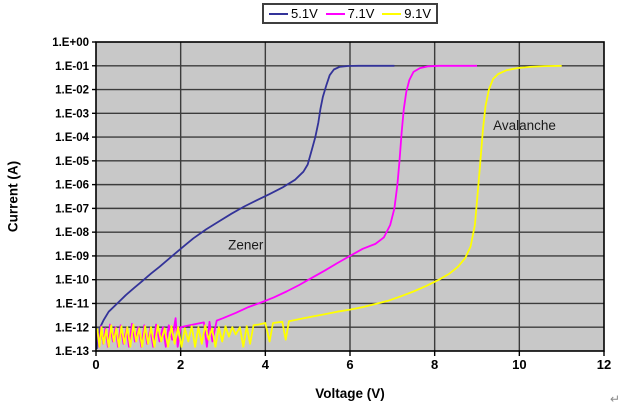 Image resolution: width=638 pixels, height=414 pixels. What do you see at coordinates (361, 13) in the screenshot?
I see `legend-label: 7.1V` at bounding box center [361, 13].